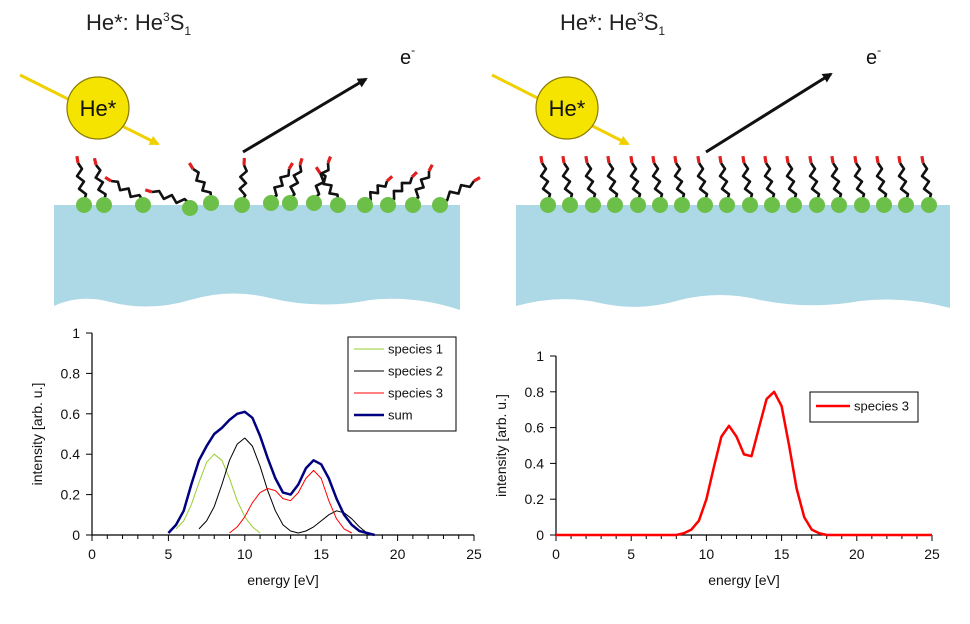 The width and height of the screenshot is (970, 624). Describe the element at coordinates (535, 463) in the screenshot. I see `right-chart-y-tick-label: 0.4` at that location.